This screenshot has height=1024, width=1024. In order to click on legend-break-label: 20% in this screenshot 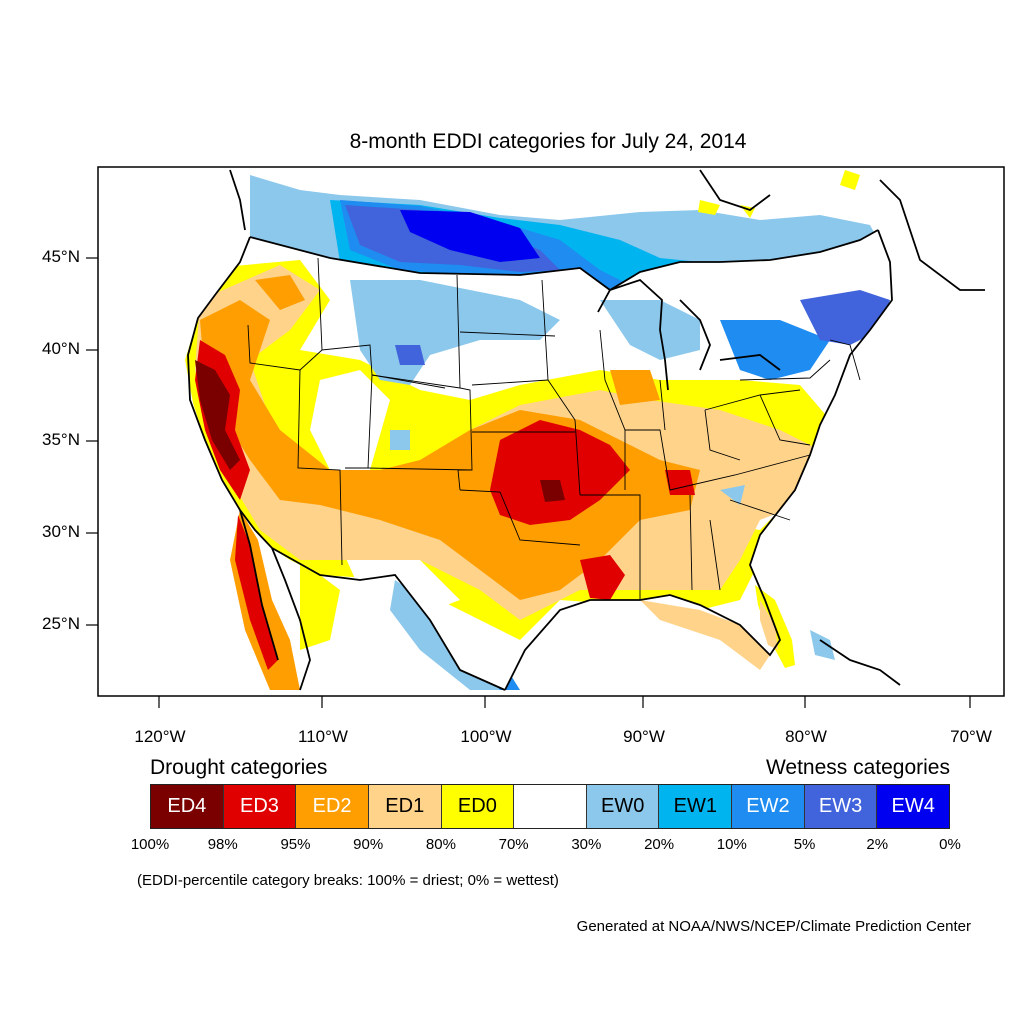, I will do `click(659, 844)`.